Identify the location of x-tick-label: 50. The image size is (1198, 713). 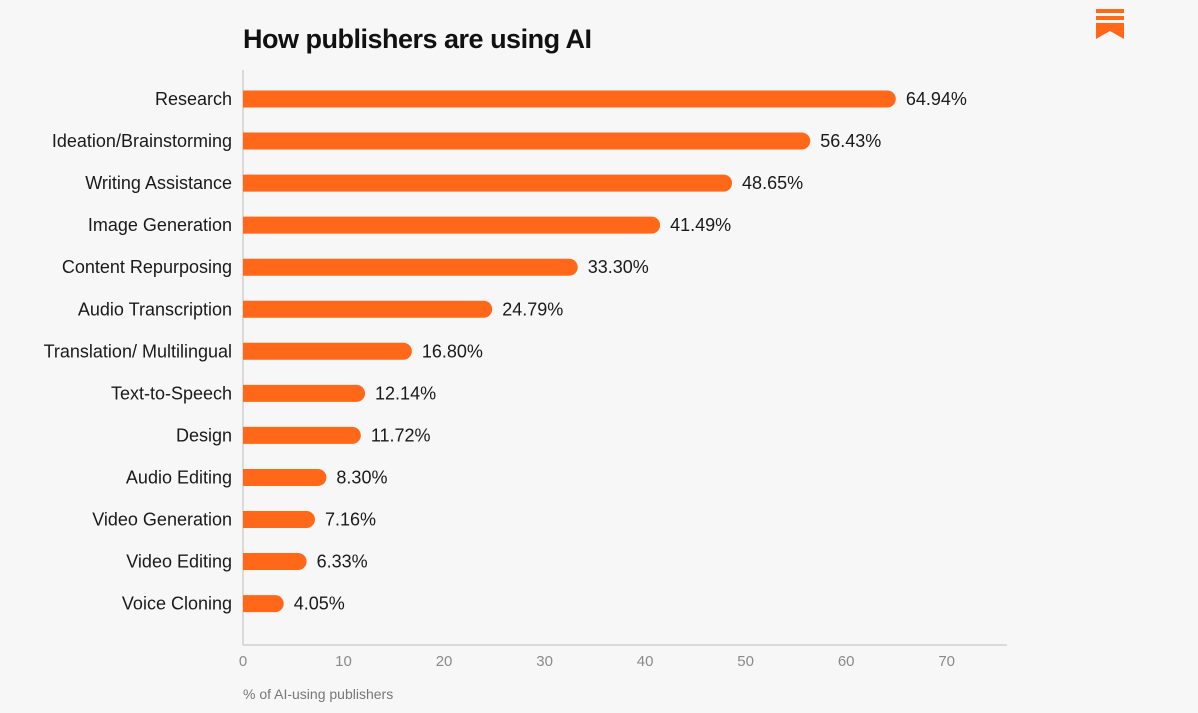
(745, 661).